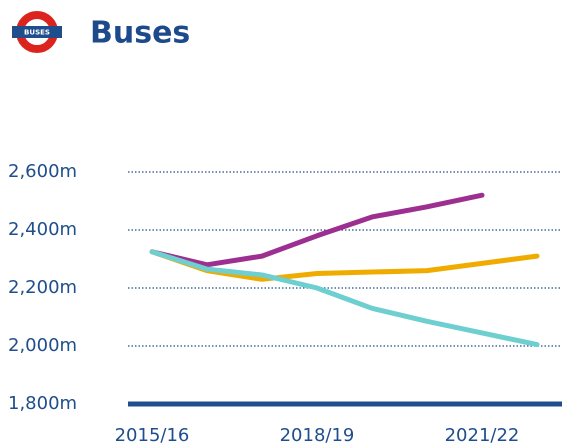  Describe the element at coordinates (42, 229) in the screenshot. I see `y-tick-label: 2,400m` at that location.